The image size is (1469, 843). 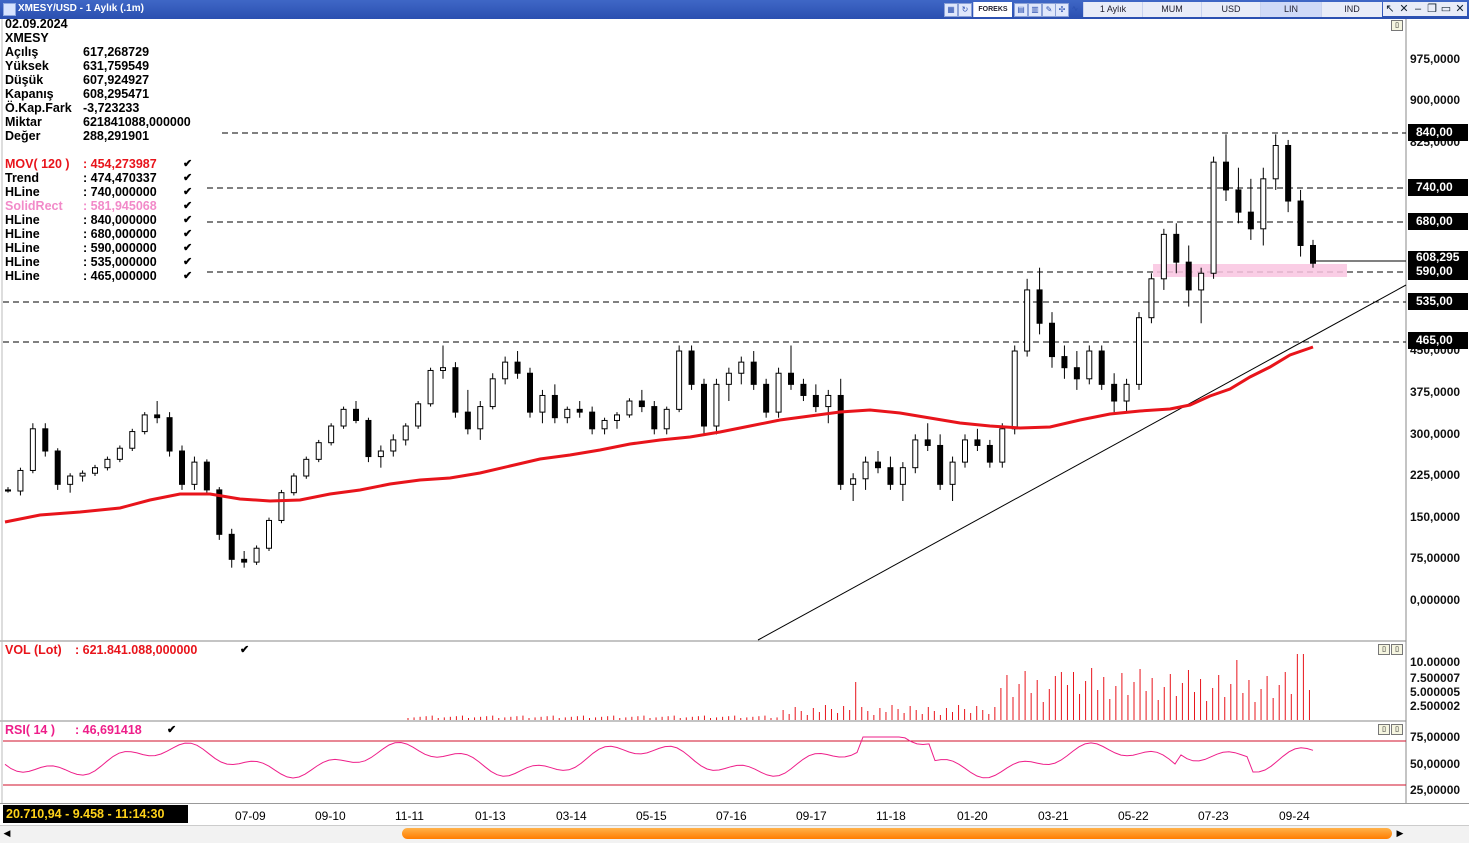 What do you see at coordinates (1250, 270) in the screenshot?
I see `solid-rect-zone` at bounding box center [1250, 270].